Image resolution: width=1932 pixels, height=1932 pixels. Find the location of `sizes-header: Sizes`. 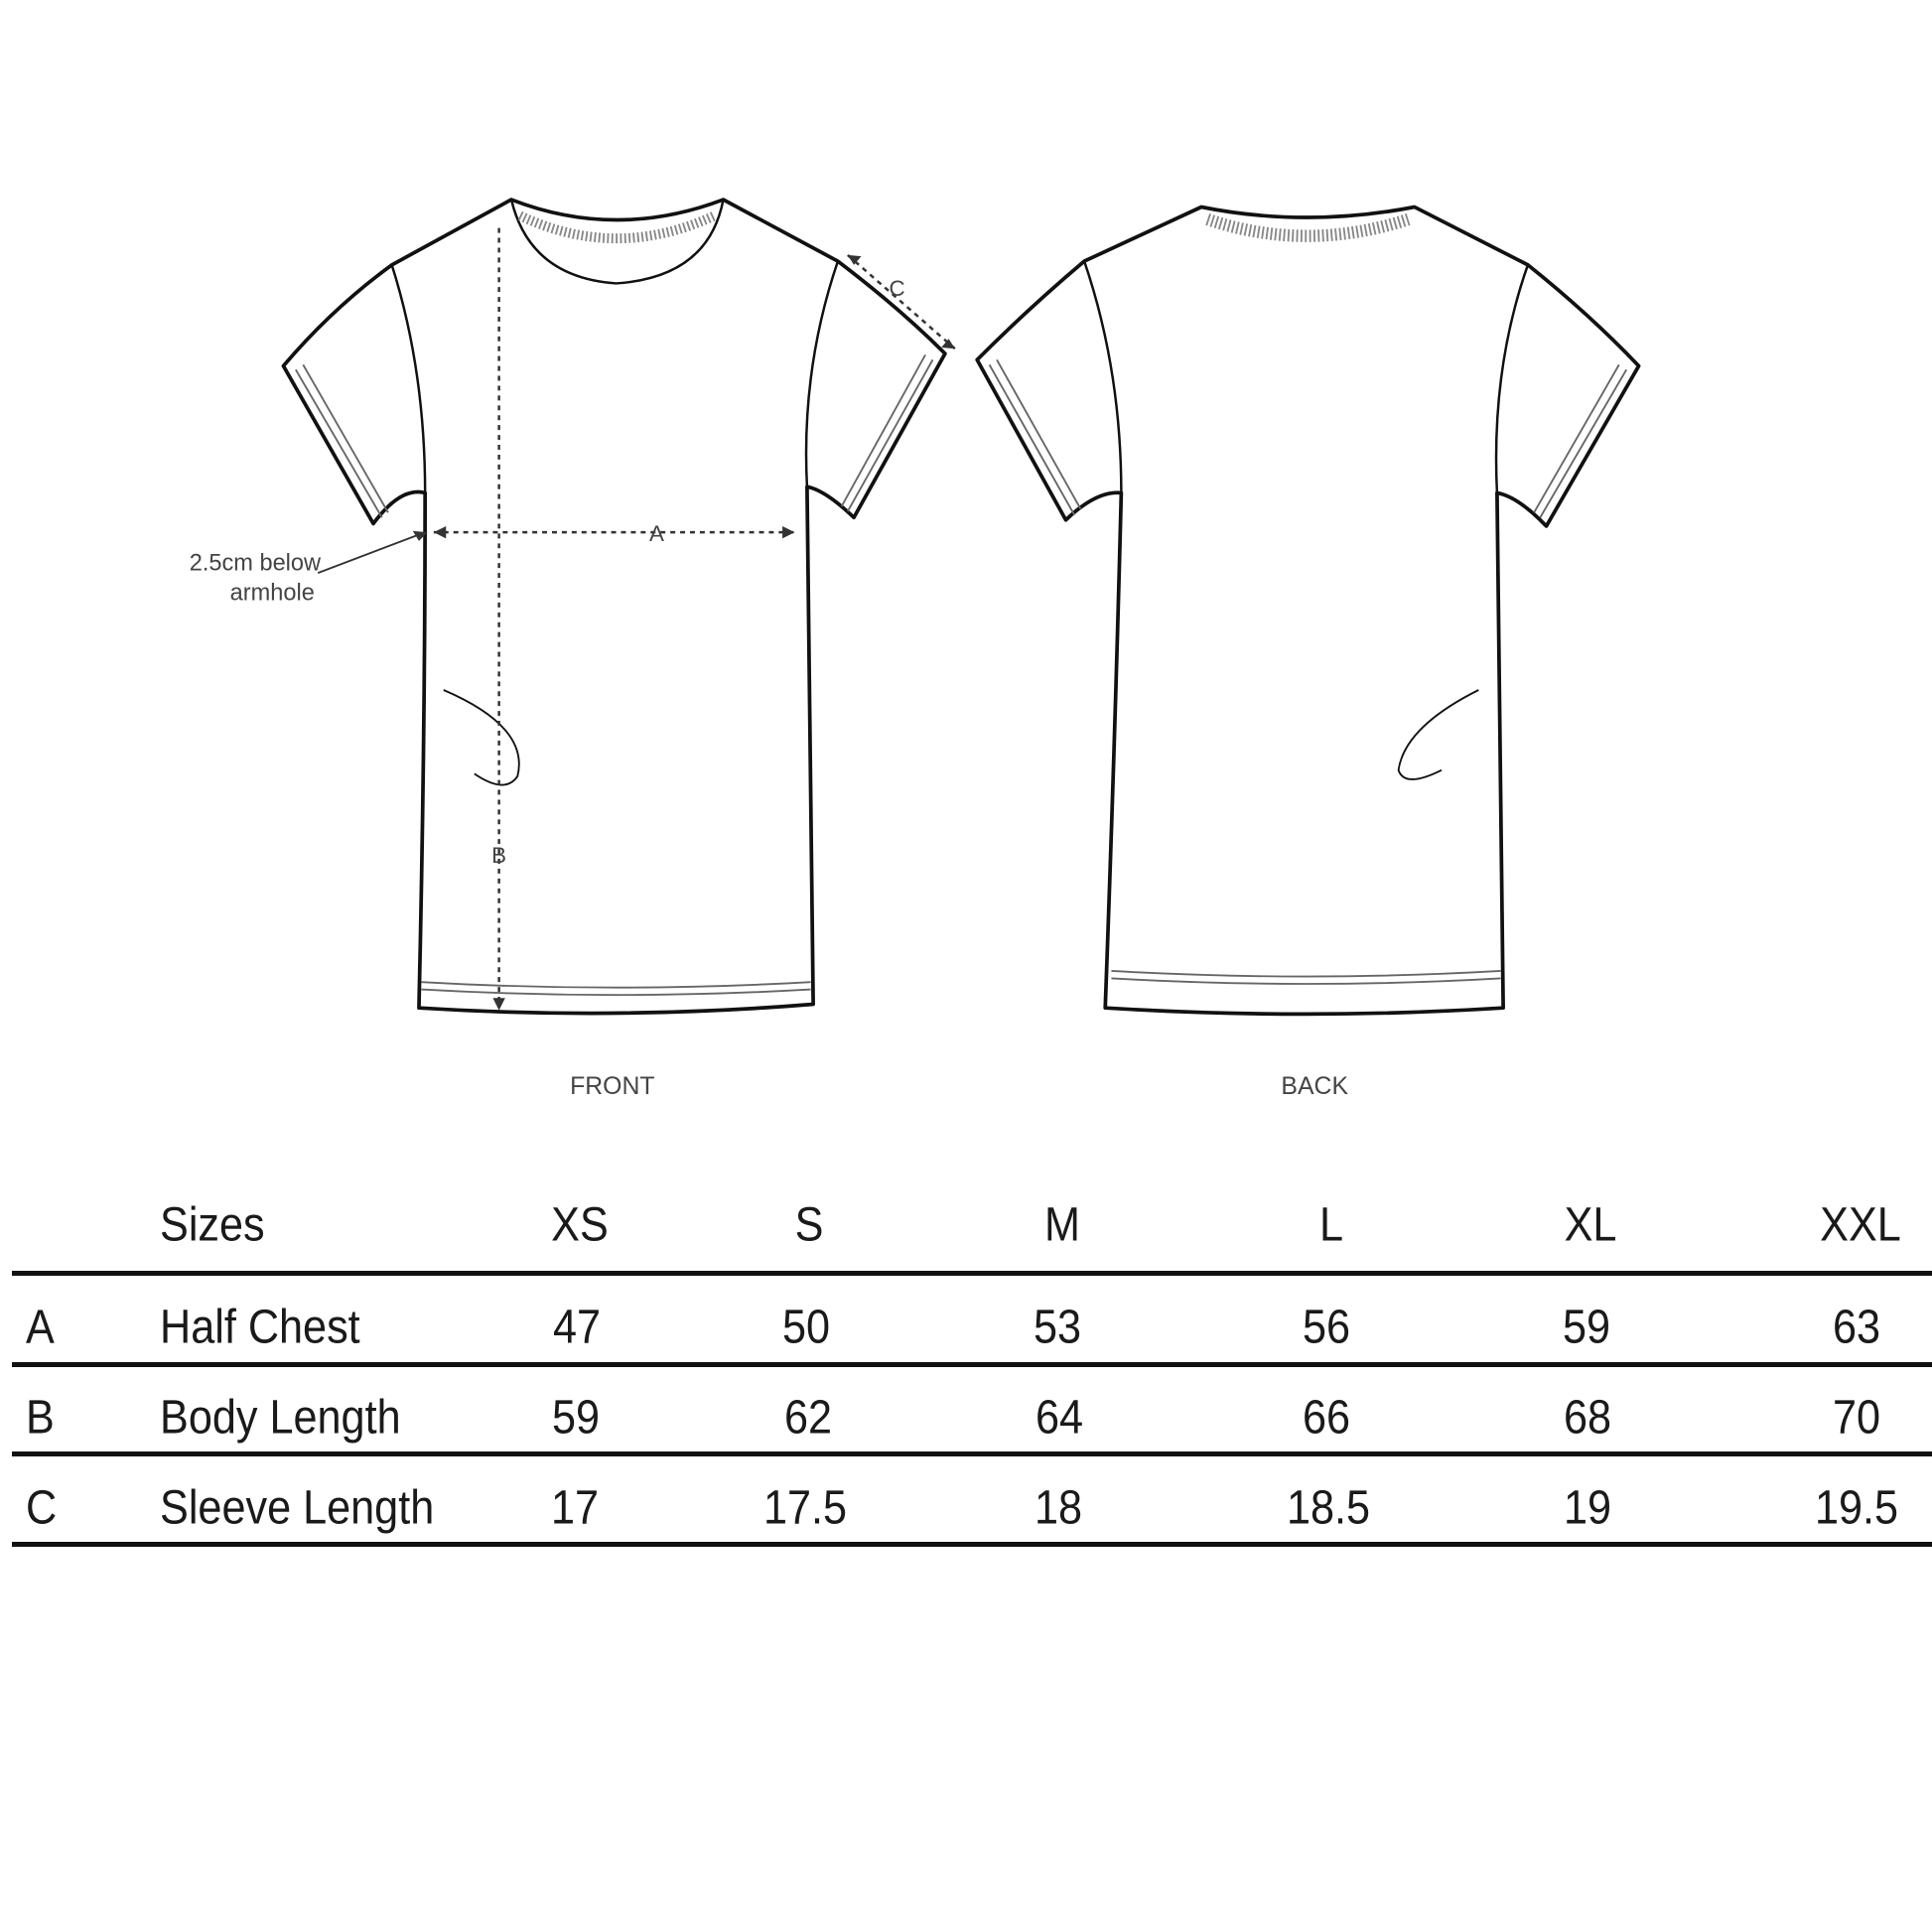

sizes-header: Sizes is located at coordinates (213, 1225).